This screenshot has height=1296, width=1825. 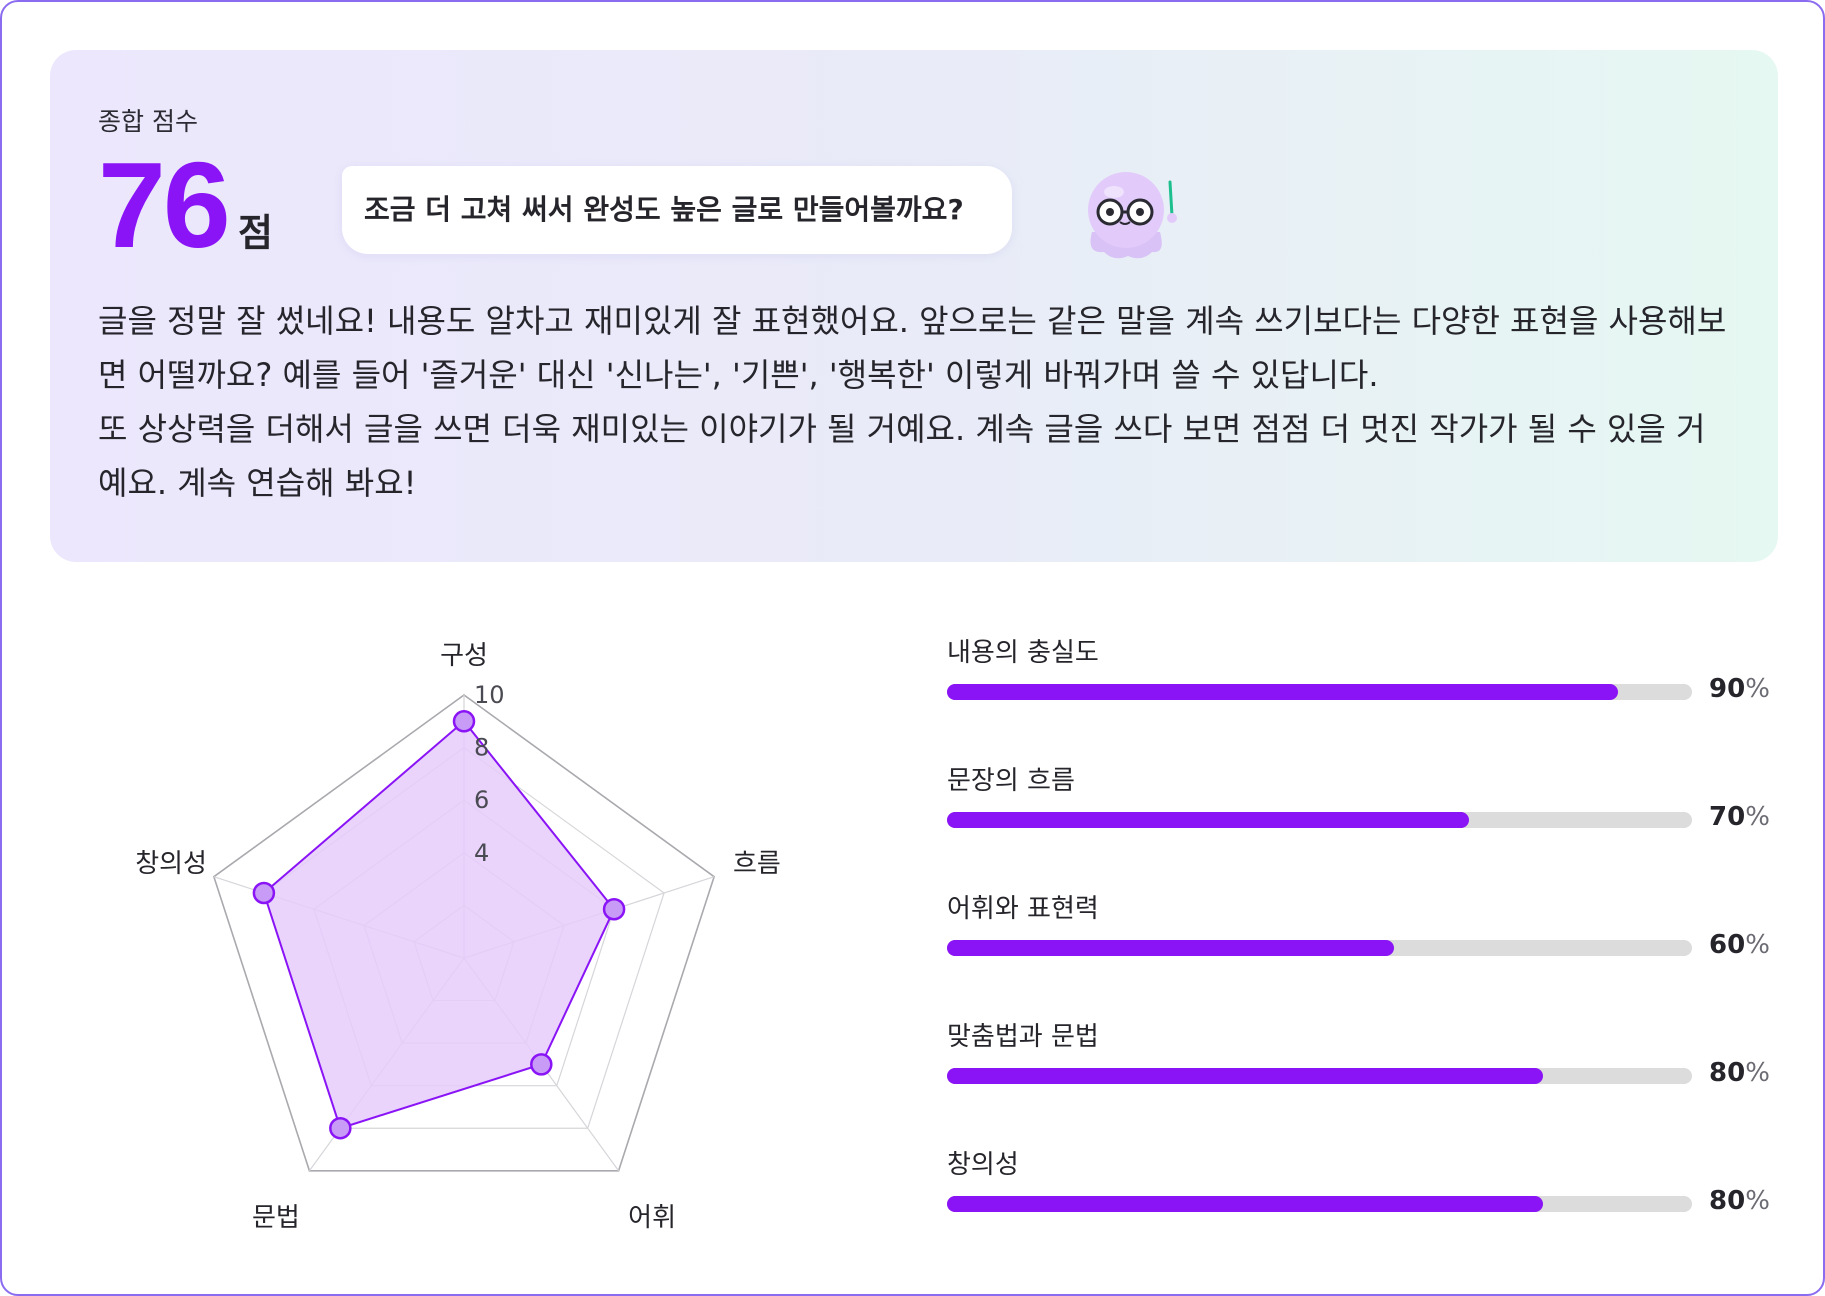 What do you see at coordinates (464, 656) in the screenshot?
I see `radar-axis-label: 구성` at bounding box center [464, 656].